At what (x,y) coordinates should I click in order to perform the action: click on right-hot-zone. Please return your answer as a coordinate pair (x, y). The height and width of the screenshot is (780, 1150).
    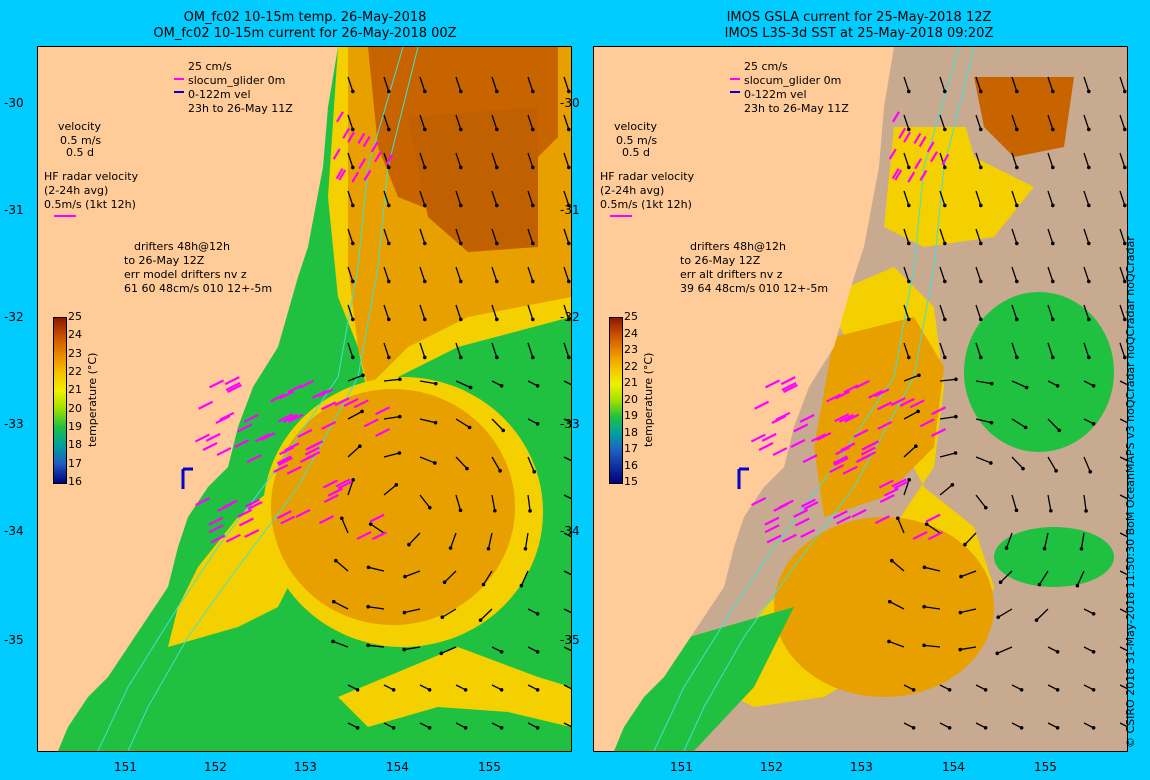
    Looking at the image, I should click on (1024, 117).